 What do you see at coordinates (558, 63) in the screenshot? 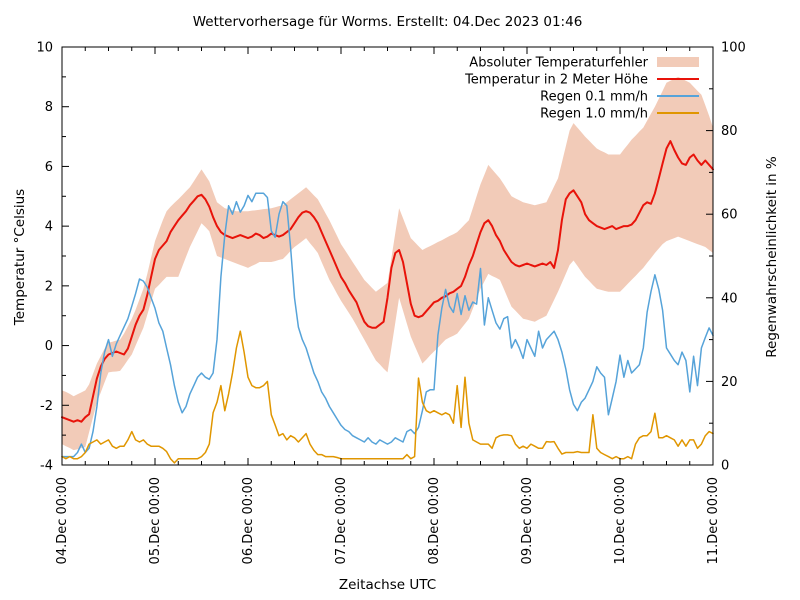
I see `legend-label: Absoluter Temperaturfehler` at bounding box center [558, 63].